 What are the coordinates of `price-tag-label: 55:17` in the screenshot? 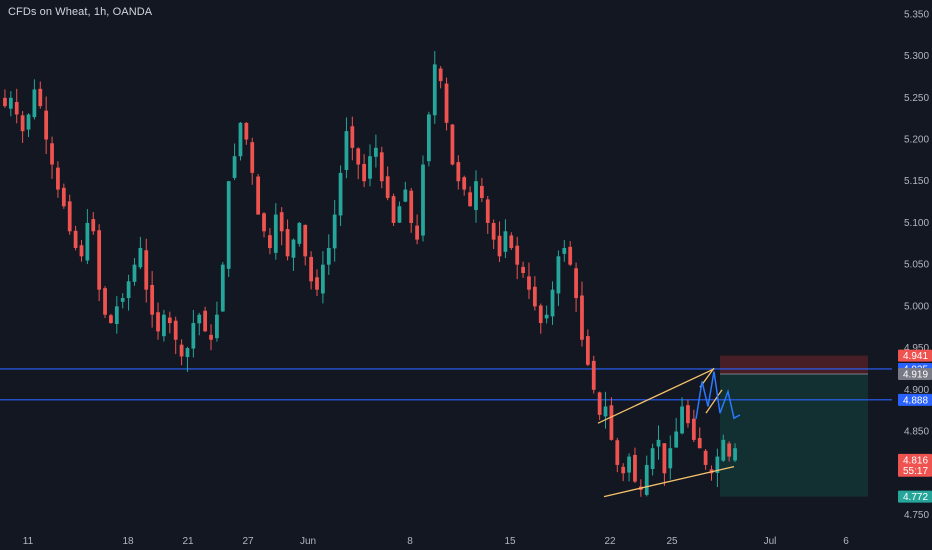 It's located at (915, 471).